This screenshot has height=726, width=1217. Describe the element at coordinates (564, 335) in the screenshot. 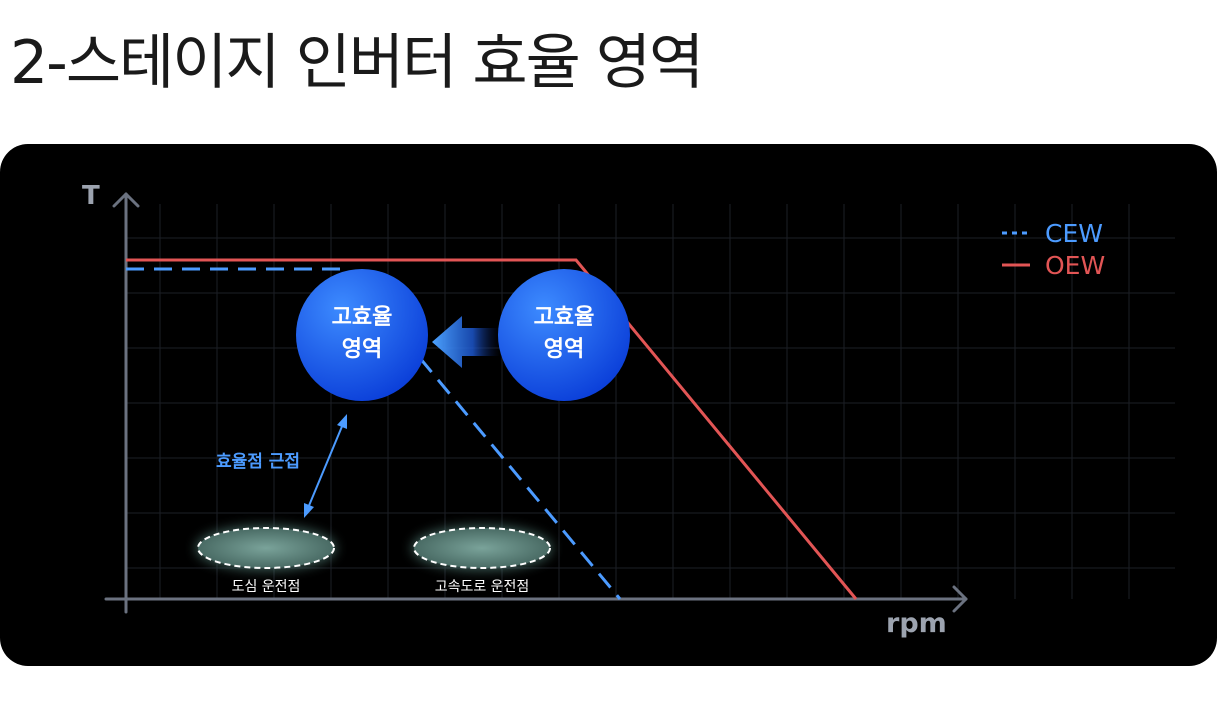

I see `zone-right: 고효율 영역` at that location.